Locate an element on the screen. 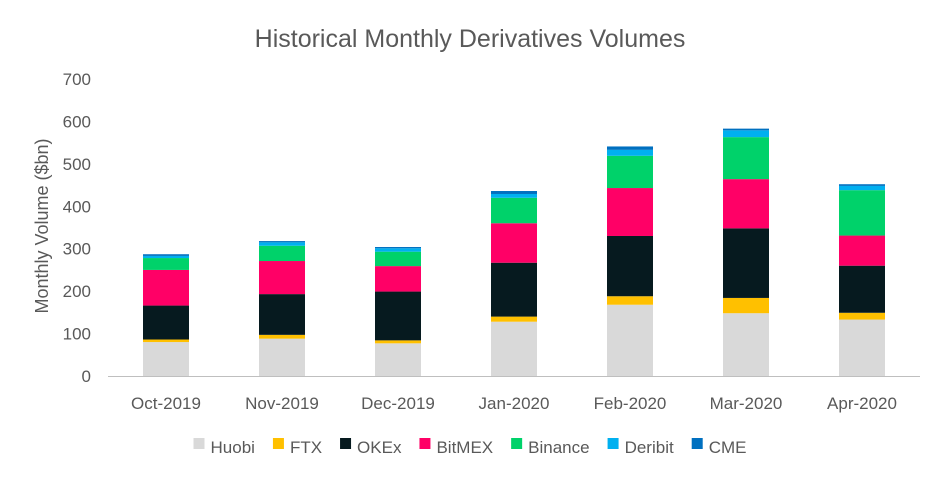 This screenshot has height=478, width=942. legend-item: Deribit is located at coordinates (640, 447).